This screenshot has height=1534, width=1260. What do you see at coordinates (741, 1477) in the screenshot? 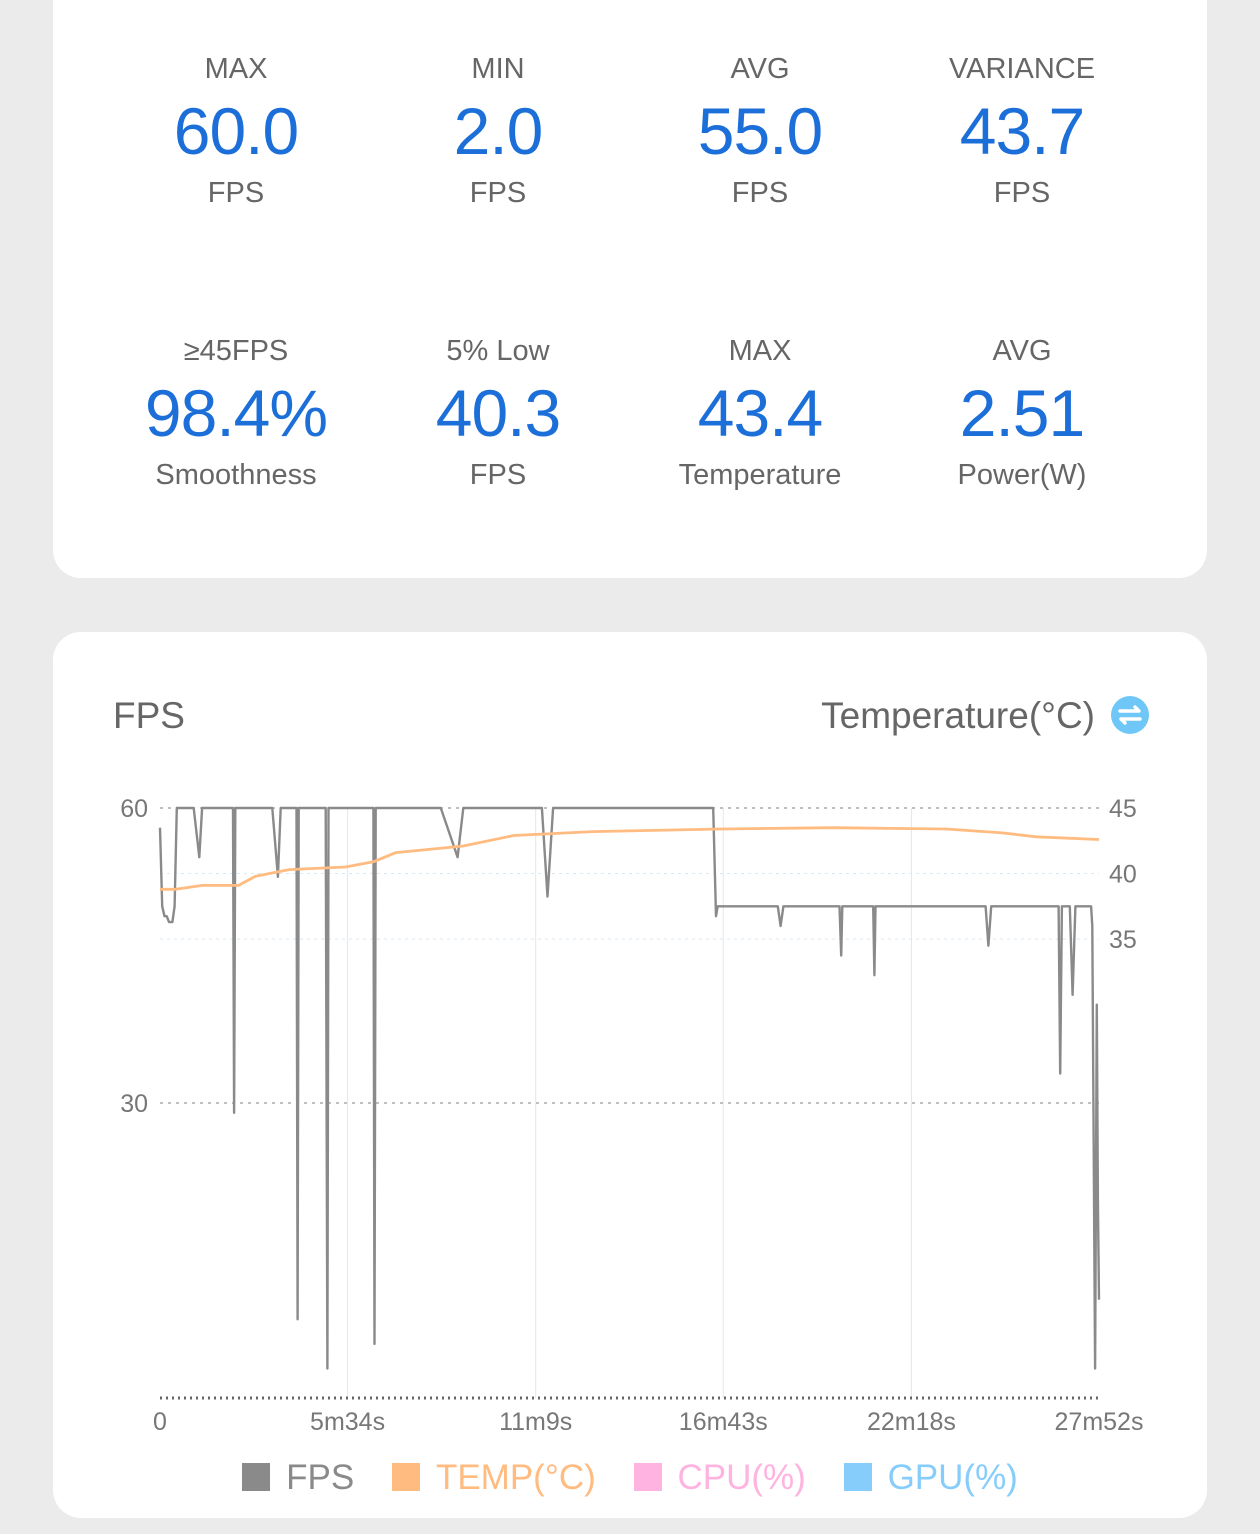
I see `legend-label: CPU(%)` at bounding box center [741, 1477].